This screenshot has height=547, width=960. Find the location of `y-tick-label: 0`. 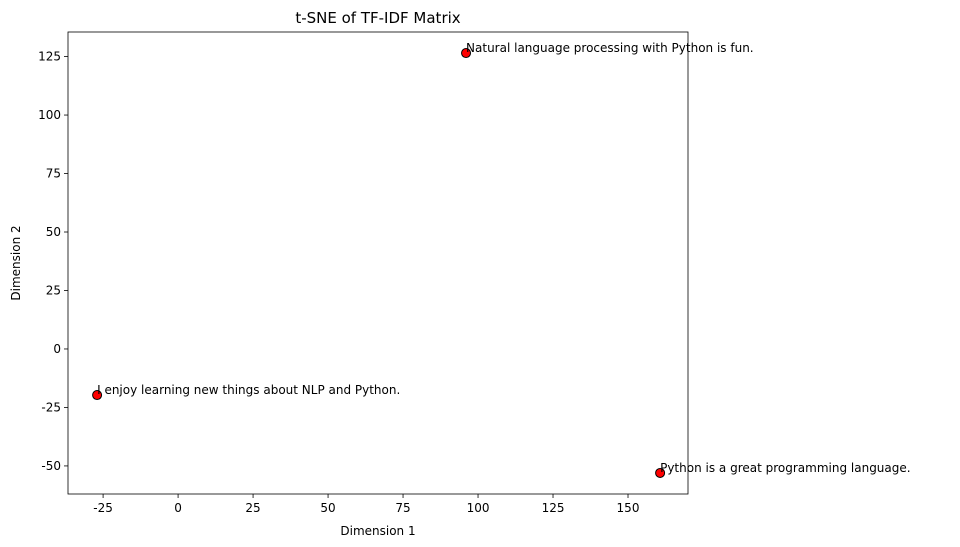

y-tick-label: 0 is located at coordinates (57, 349).